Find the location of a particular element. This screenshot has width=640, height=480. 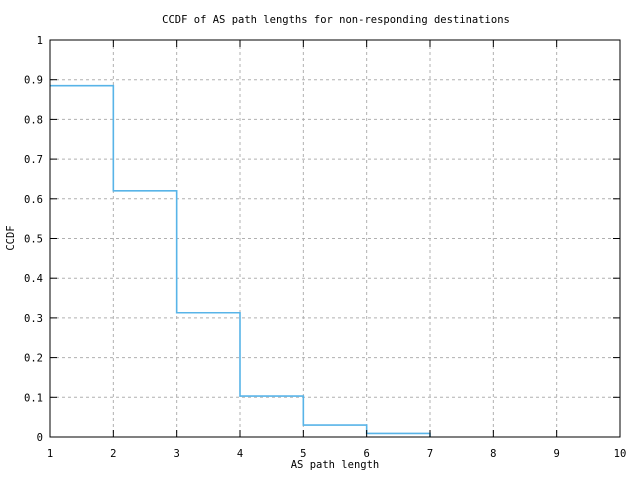

y-tick-label: 0.8 is located at coordinates (33, 120).